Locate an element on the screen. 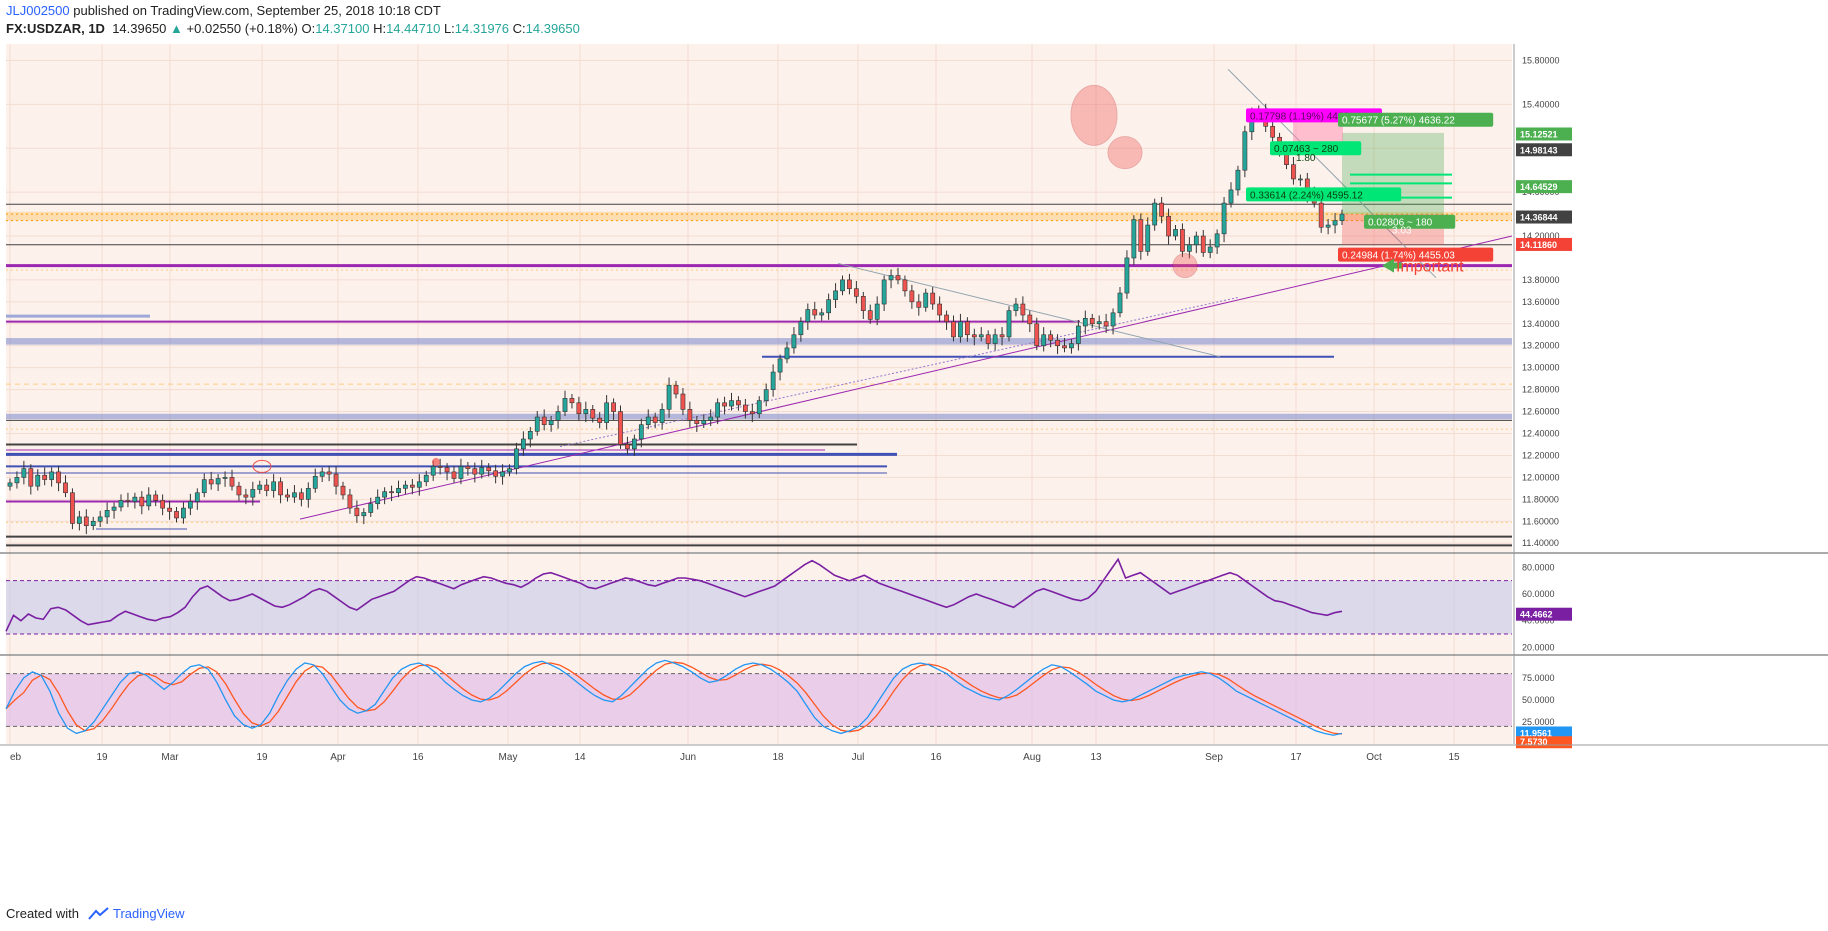  rsi-tick-label: 60.0000 is located at coordinates (1538, 594).